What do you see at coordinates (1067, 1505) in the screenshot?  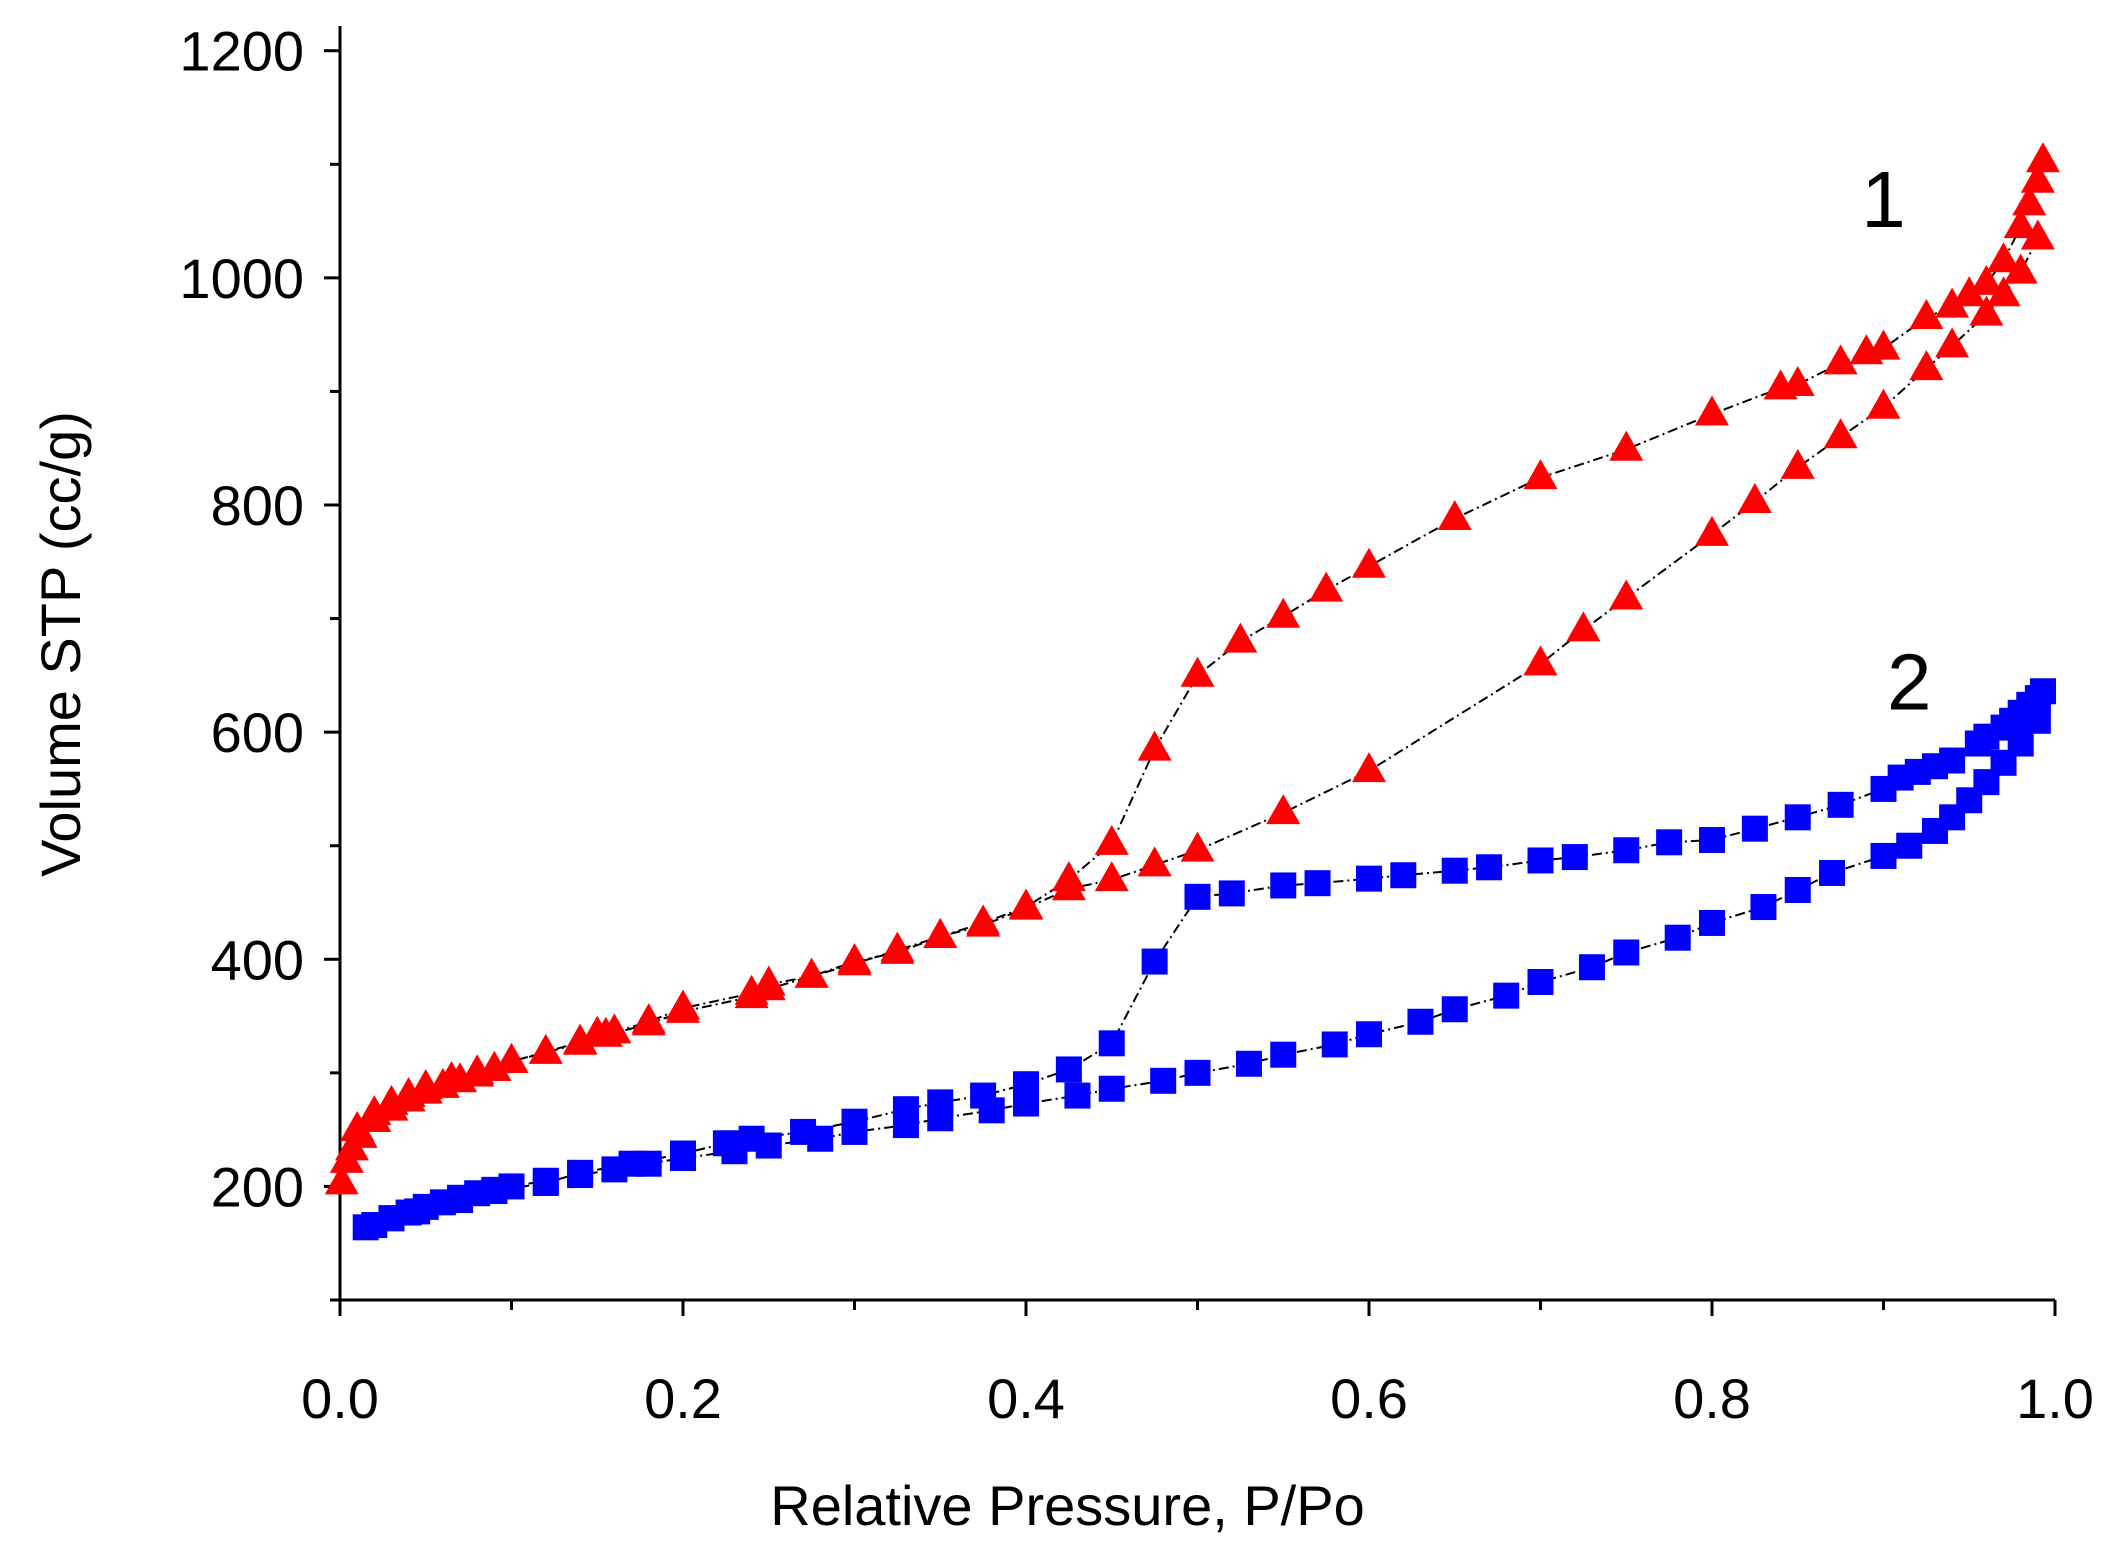 I see `x-axis-title: Relative Pressure, P/Po` at bounding box center [1067, 1505].